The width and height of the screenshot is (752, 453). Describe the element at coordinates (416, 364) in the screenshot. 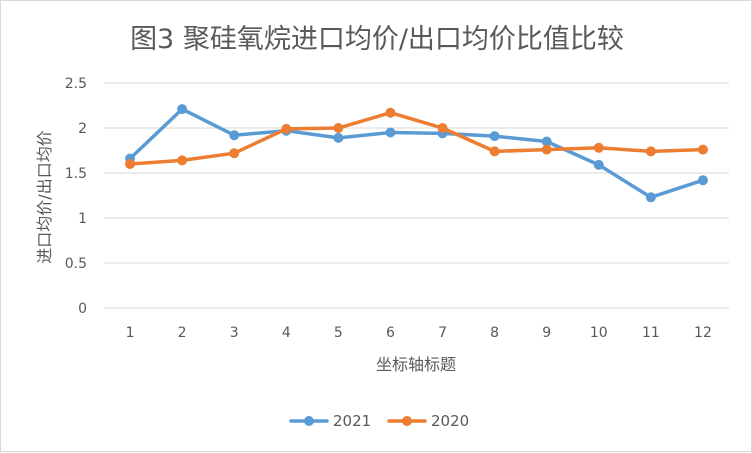

I see `x-axis-title: 坐标轴标题` at that location.